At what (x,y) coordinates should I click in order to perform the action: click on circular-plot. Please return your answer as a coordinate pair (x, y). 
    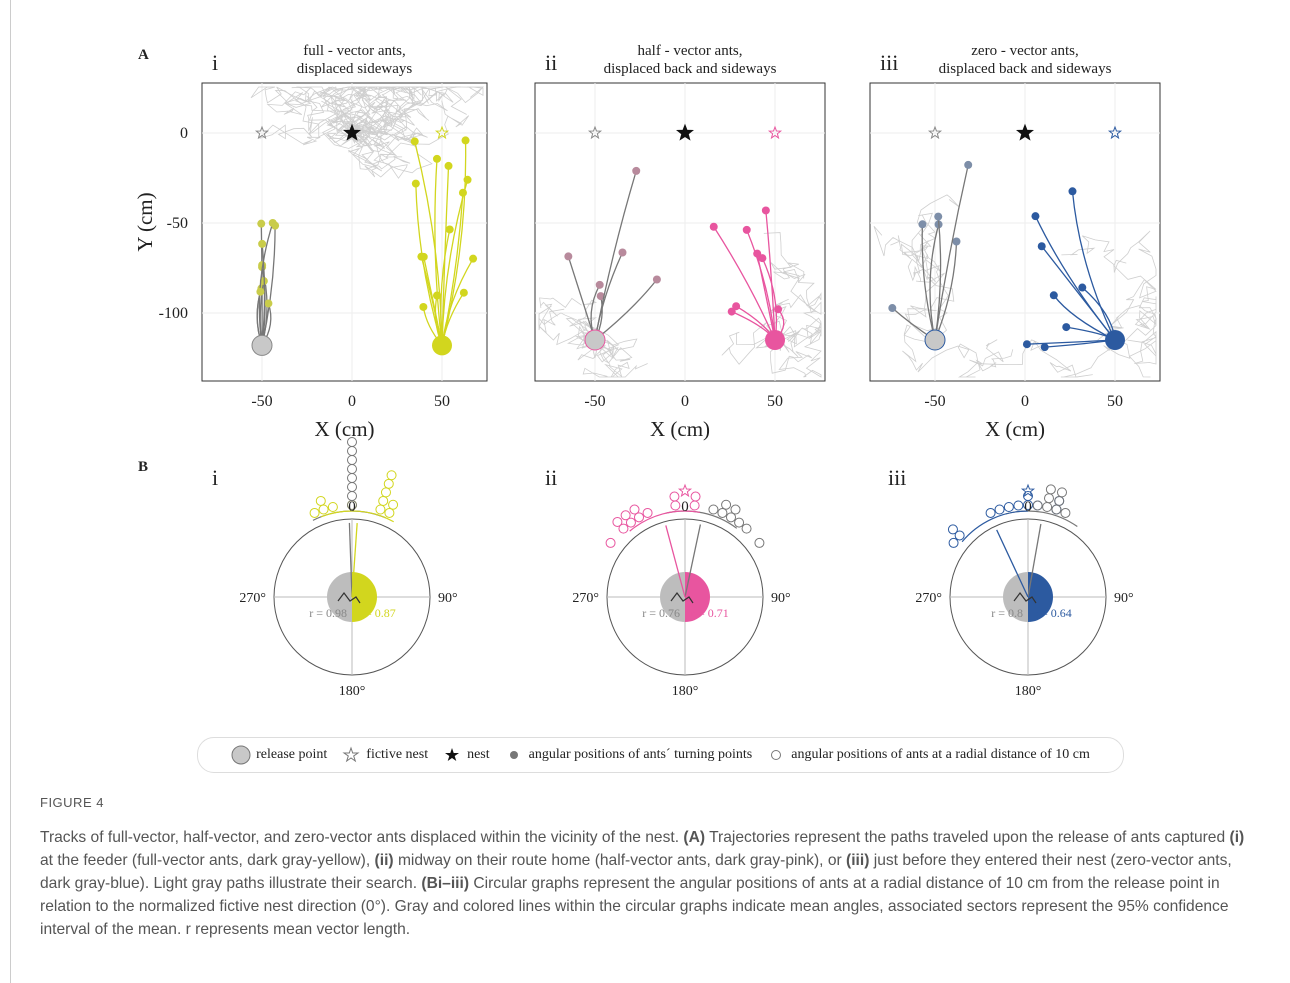
    Looking at the image, I should click on (352, 556).